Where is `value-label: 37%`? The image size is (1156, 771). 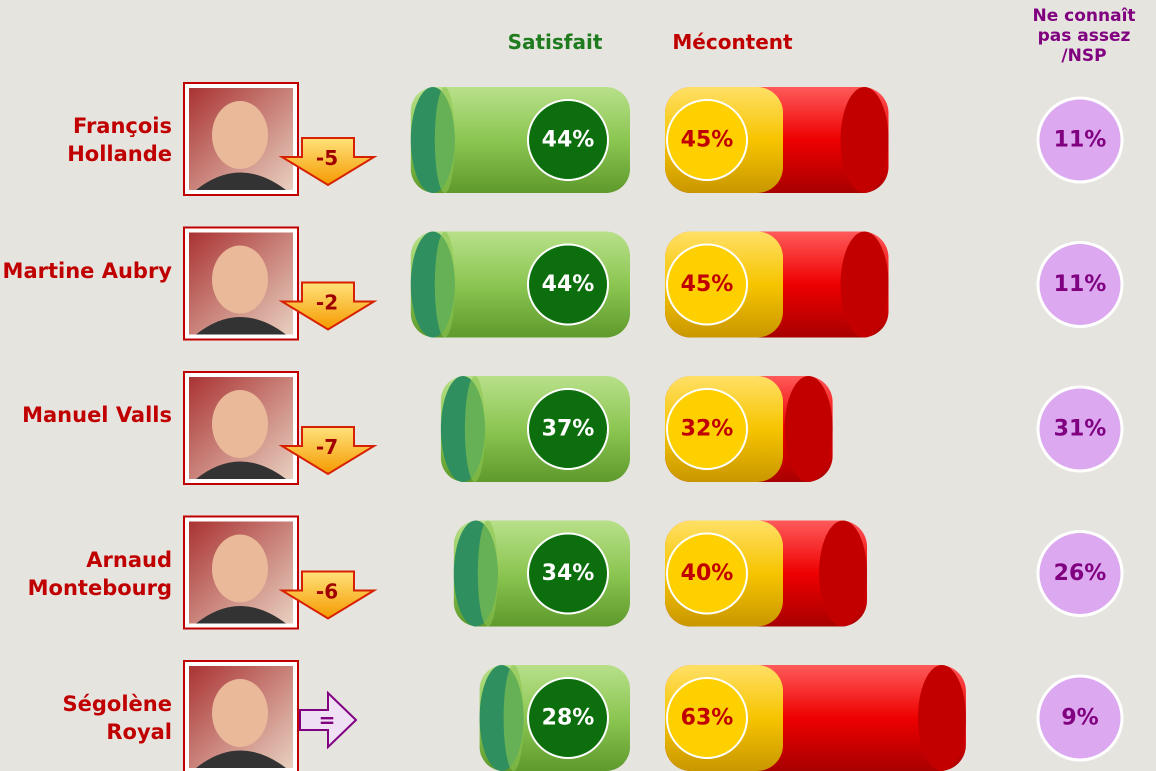 value-label: 37% is located at coordinates (568, 429).